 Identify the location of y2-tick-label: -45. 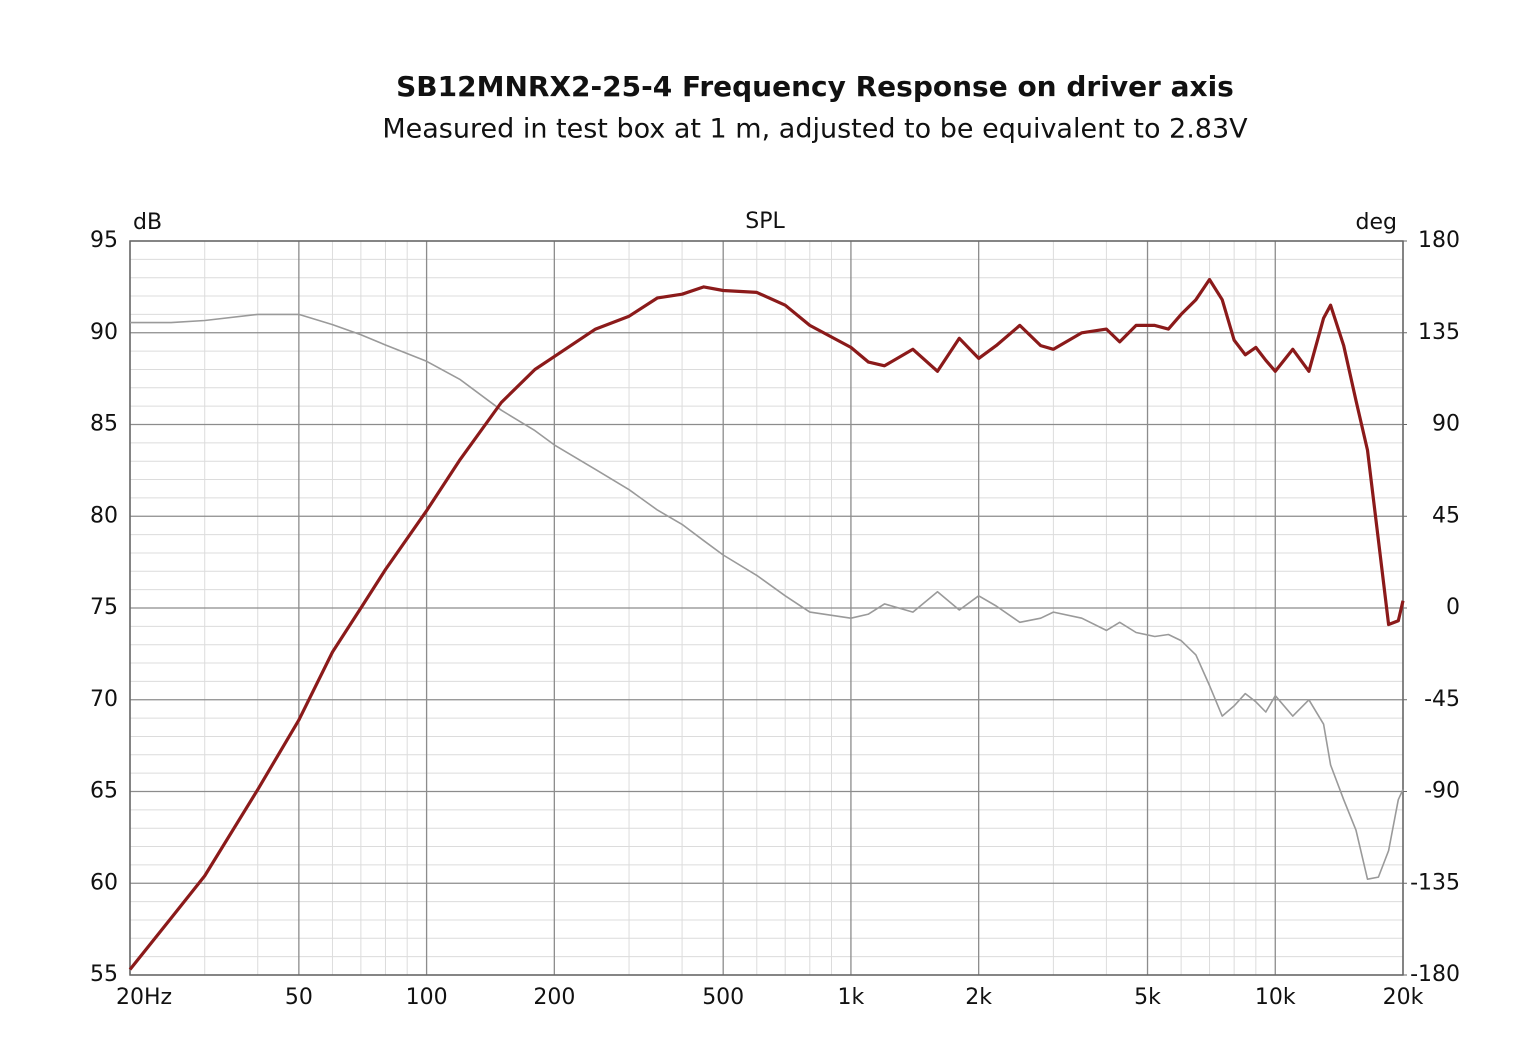
(1442, 699).